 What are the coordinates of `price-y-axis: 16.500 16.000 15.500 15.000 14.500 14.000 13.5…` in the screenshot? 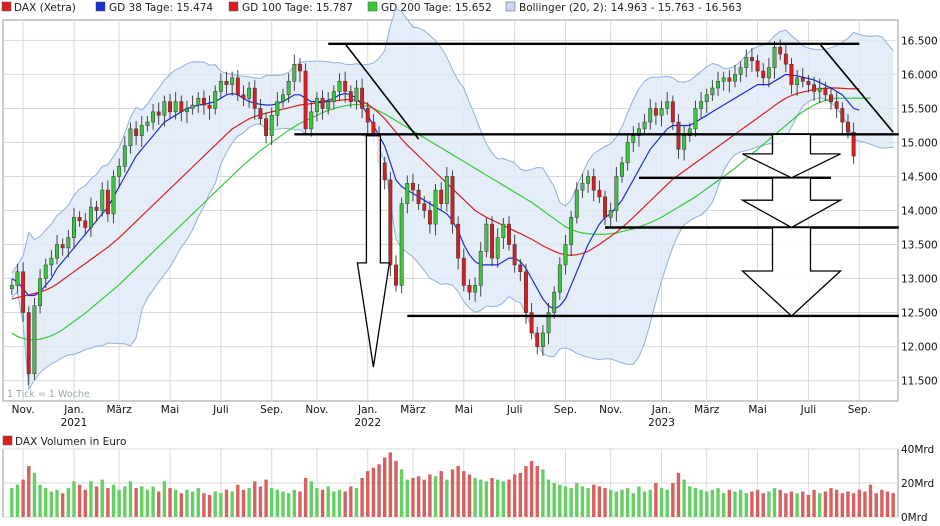 It's located at (919, 211).